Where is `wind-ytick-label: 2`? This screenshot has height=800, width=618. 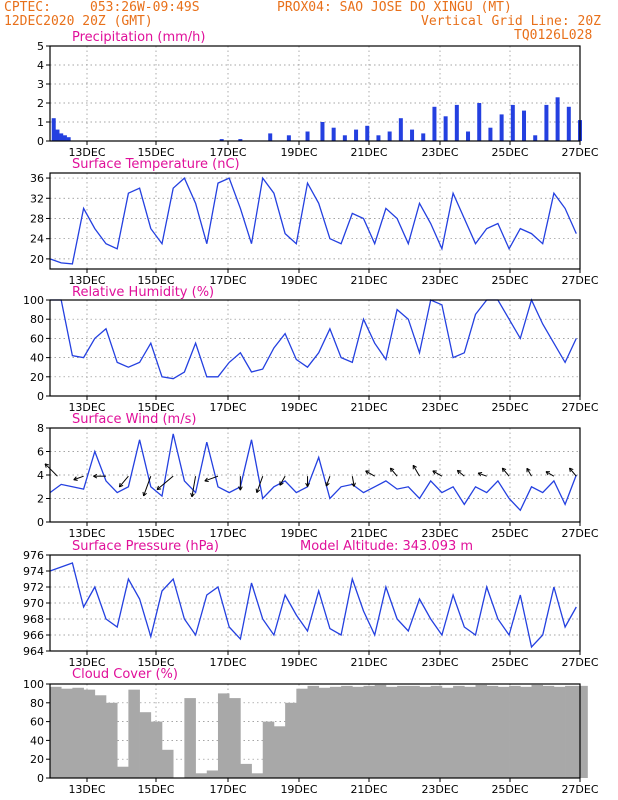 wind-ytick-label: 2 is located at coordinates (40, 499).